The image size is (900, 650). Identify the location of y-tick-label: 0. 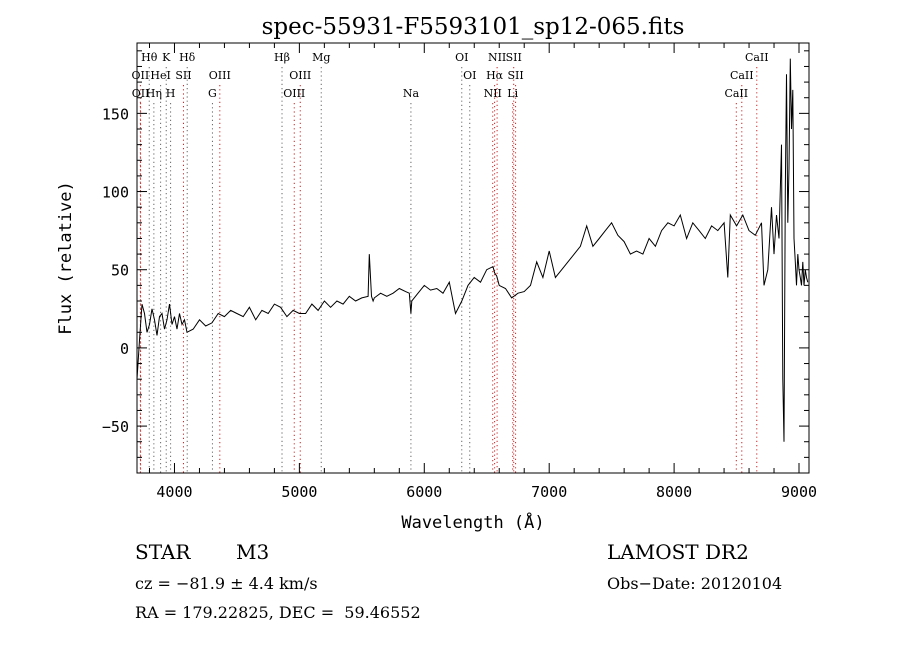
(124, 349).